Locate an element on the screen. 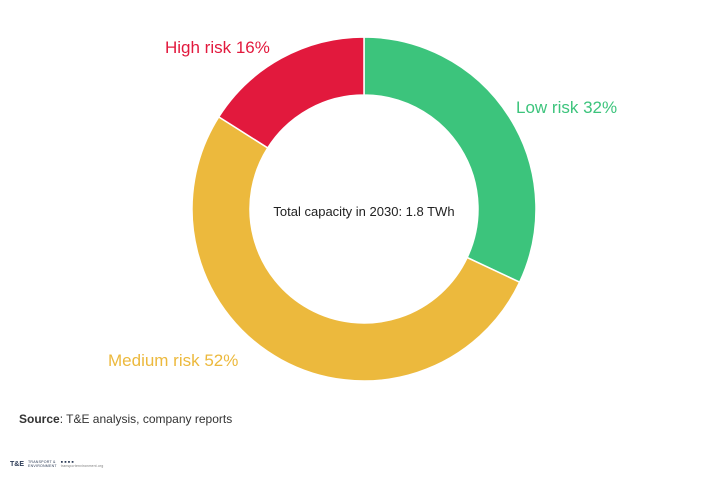 This screenshot has width=720, height=480. slice-low-risk is located at coordinates (450, 160).